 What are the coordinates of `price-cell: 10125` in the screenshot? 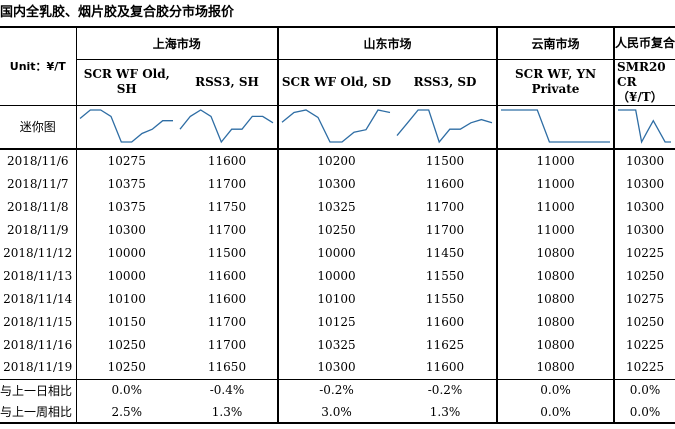 It's located at (336, 321).